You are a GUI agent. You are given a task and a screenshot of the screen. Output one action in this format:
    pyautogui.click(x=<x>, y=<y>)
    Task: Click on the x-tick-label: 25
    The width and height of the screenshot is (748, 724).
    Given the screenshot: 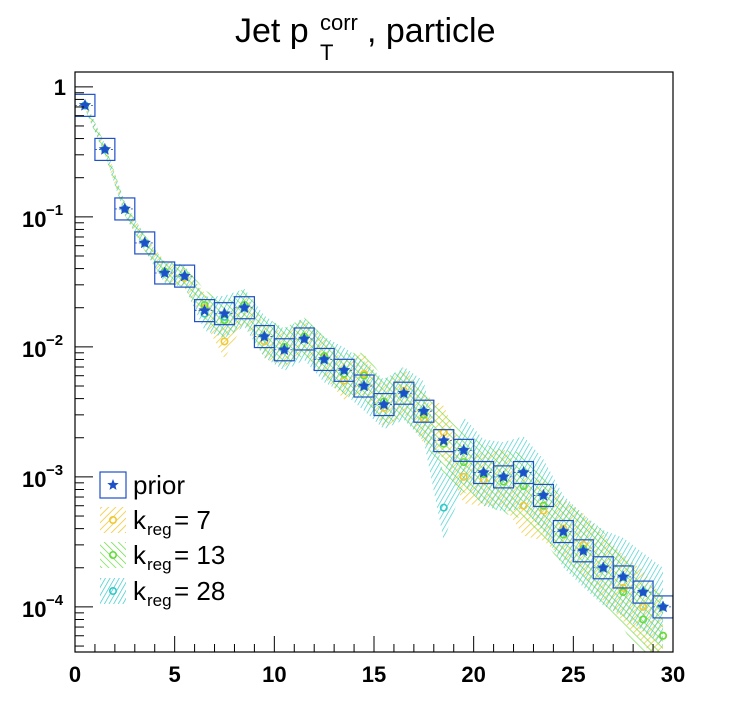 What is the action you would take?
    pyautogui.click(x=573, y=674)
    